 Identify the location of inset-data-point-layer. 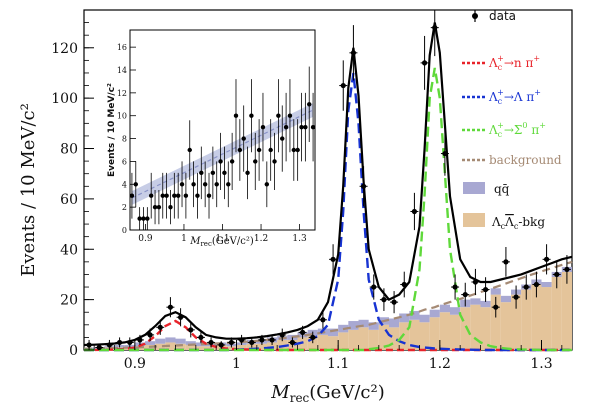
(222, 148).